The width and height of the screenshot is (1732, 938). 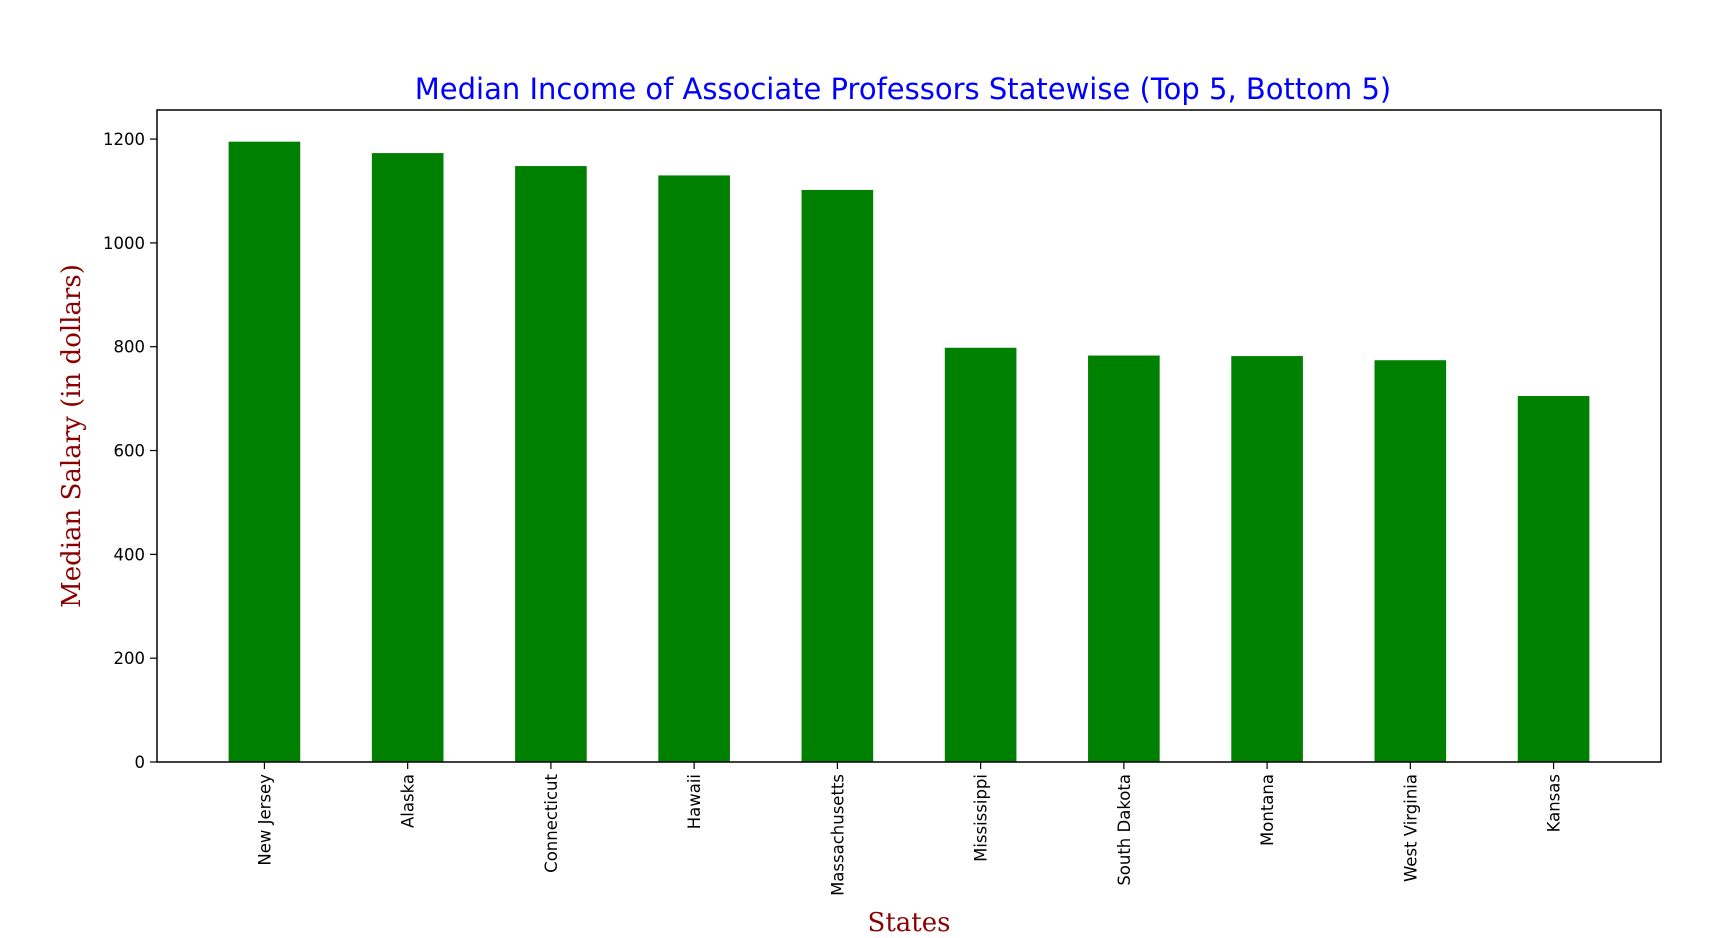 I want to click on x-tick-label: West Virginia, so click(x=1410, y=828).